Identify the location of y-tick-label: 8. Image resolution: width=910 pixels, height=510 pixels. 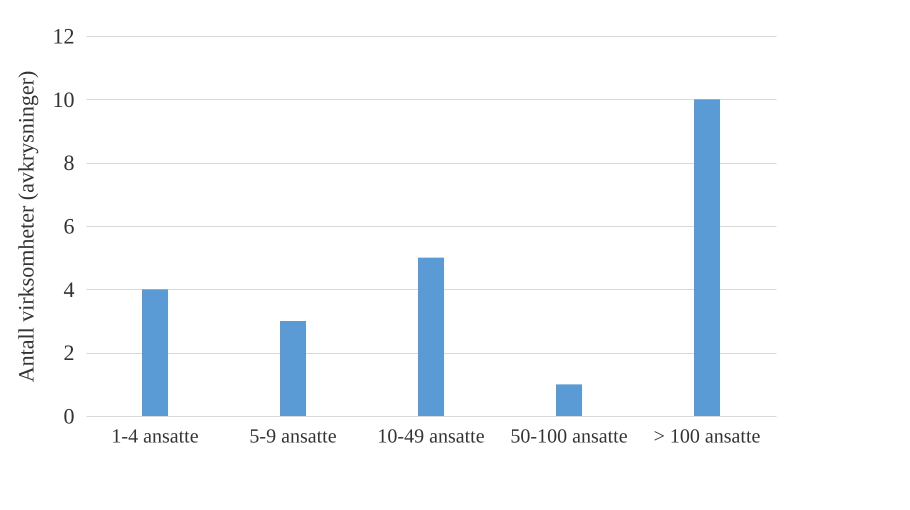
(69, 163).